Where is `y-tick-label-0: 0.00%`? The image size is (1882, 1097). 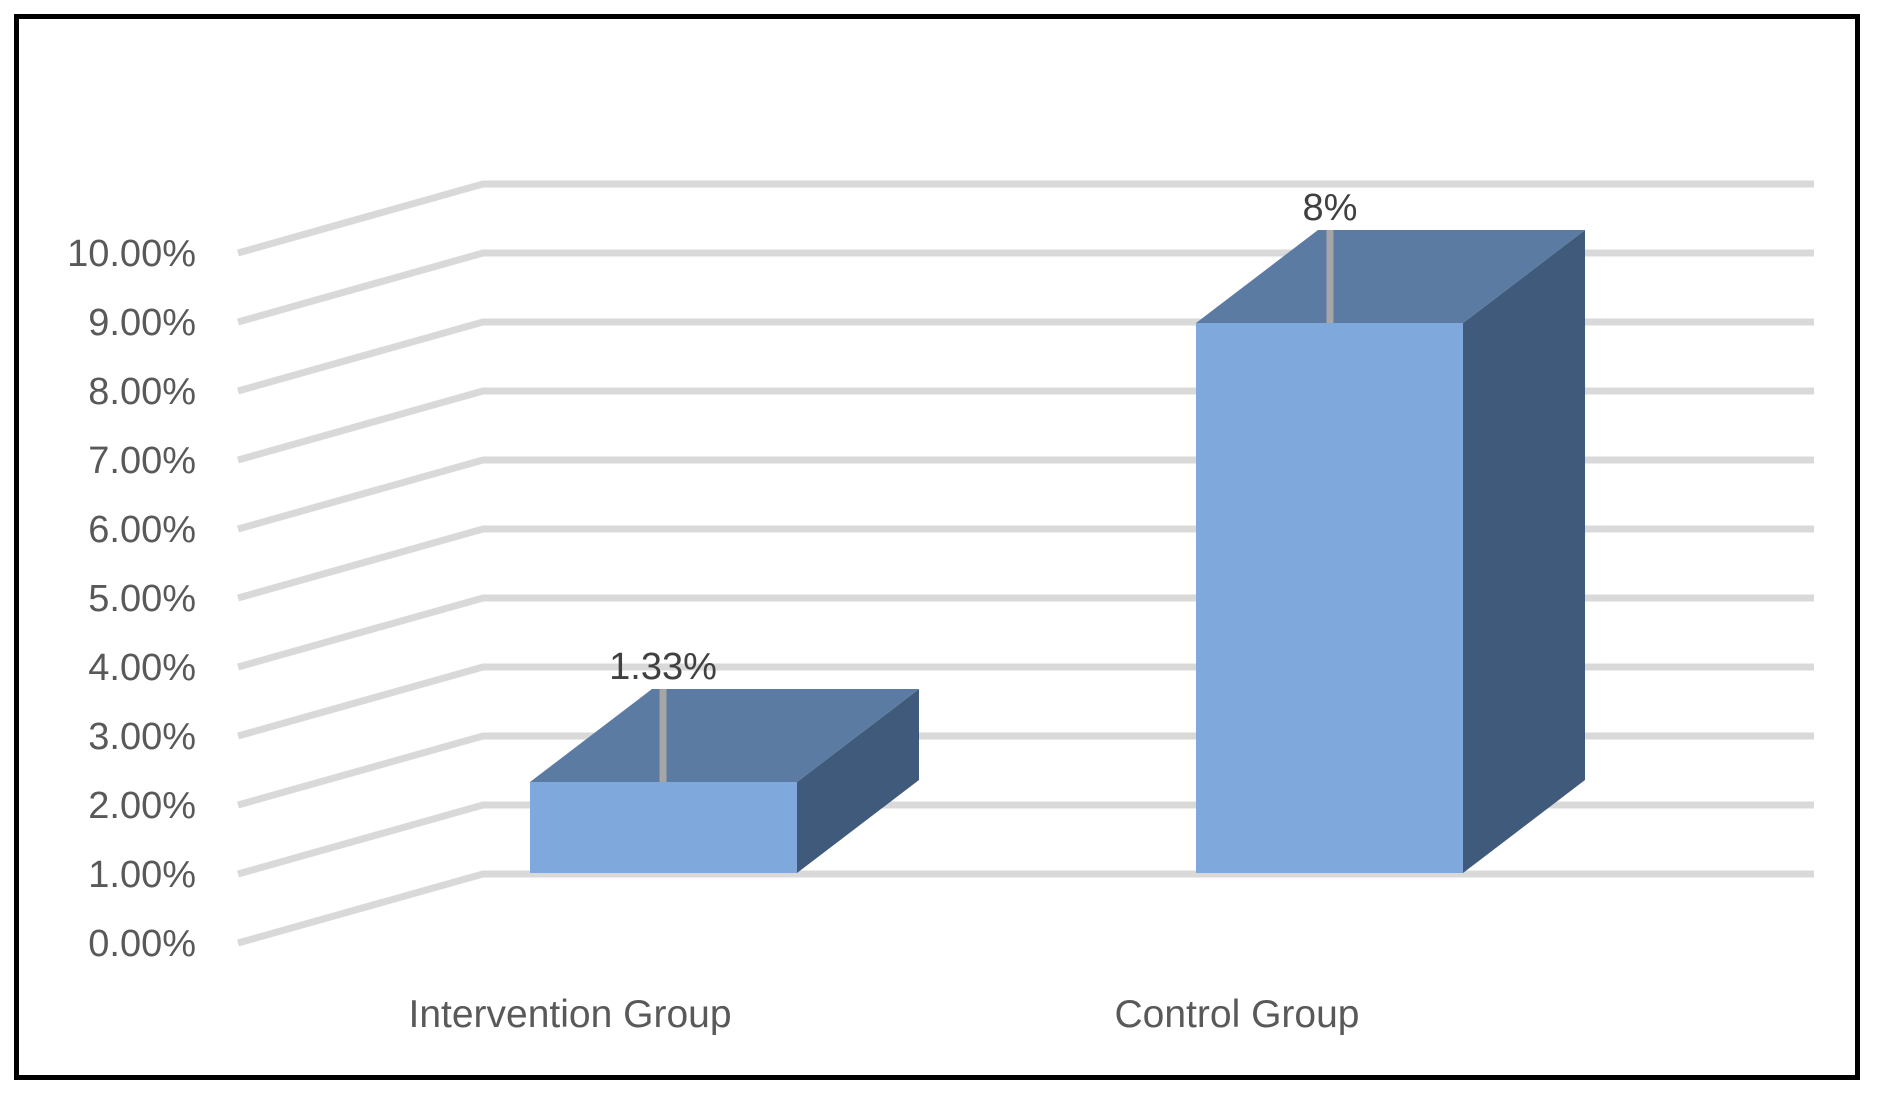 y-tick-label-0: 0.00% is located at coordinates (142, 944).